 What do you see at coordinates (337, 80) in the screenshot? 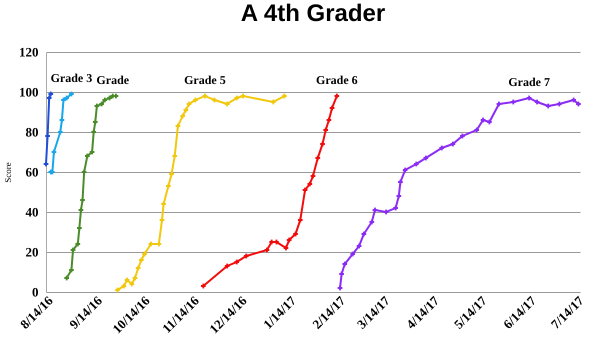
I see `series-label: Grade 6` at bounding box center [337, 80].